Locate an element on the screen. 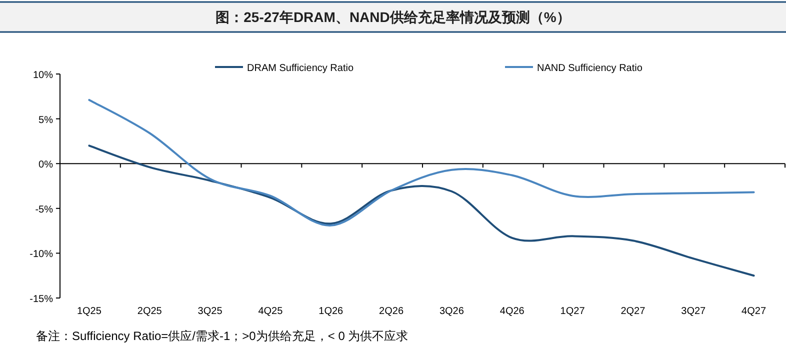  y-tick-label: -15% is located at coordinates (42, 299).